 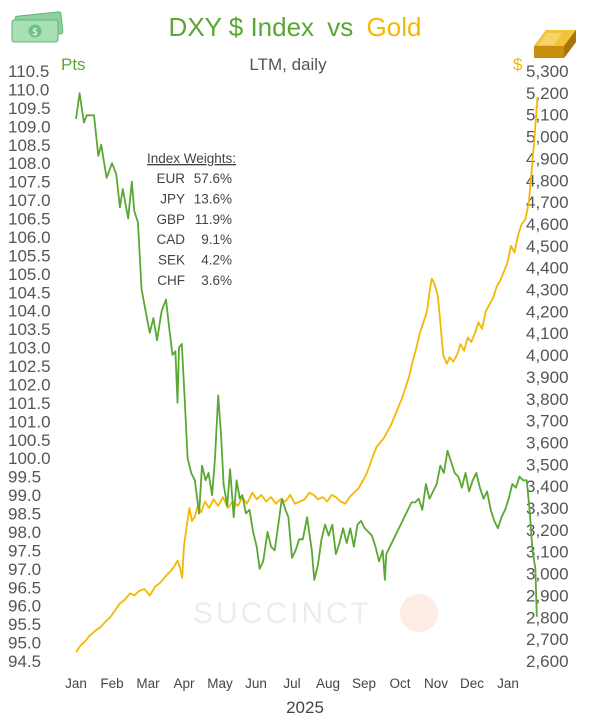 I want to click on chart-subtitle: LTM, daily, so click(x=288, y=64).